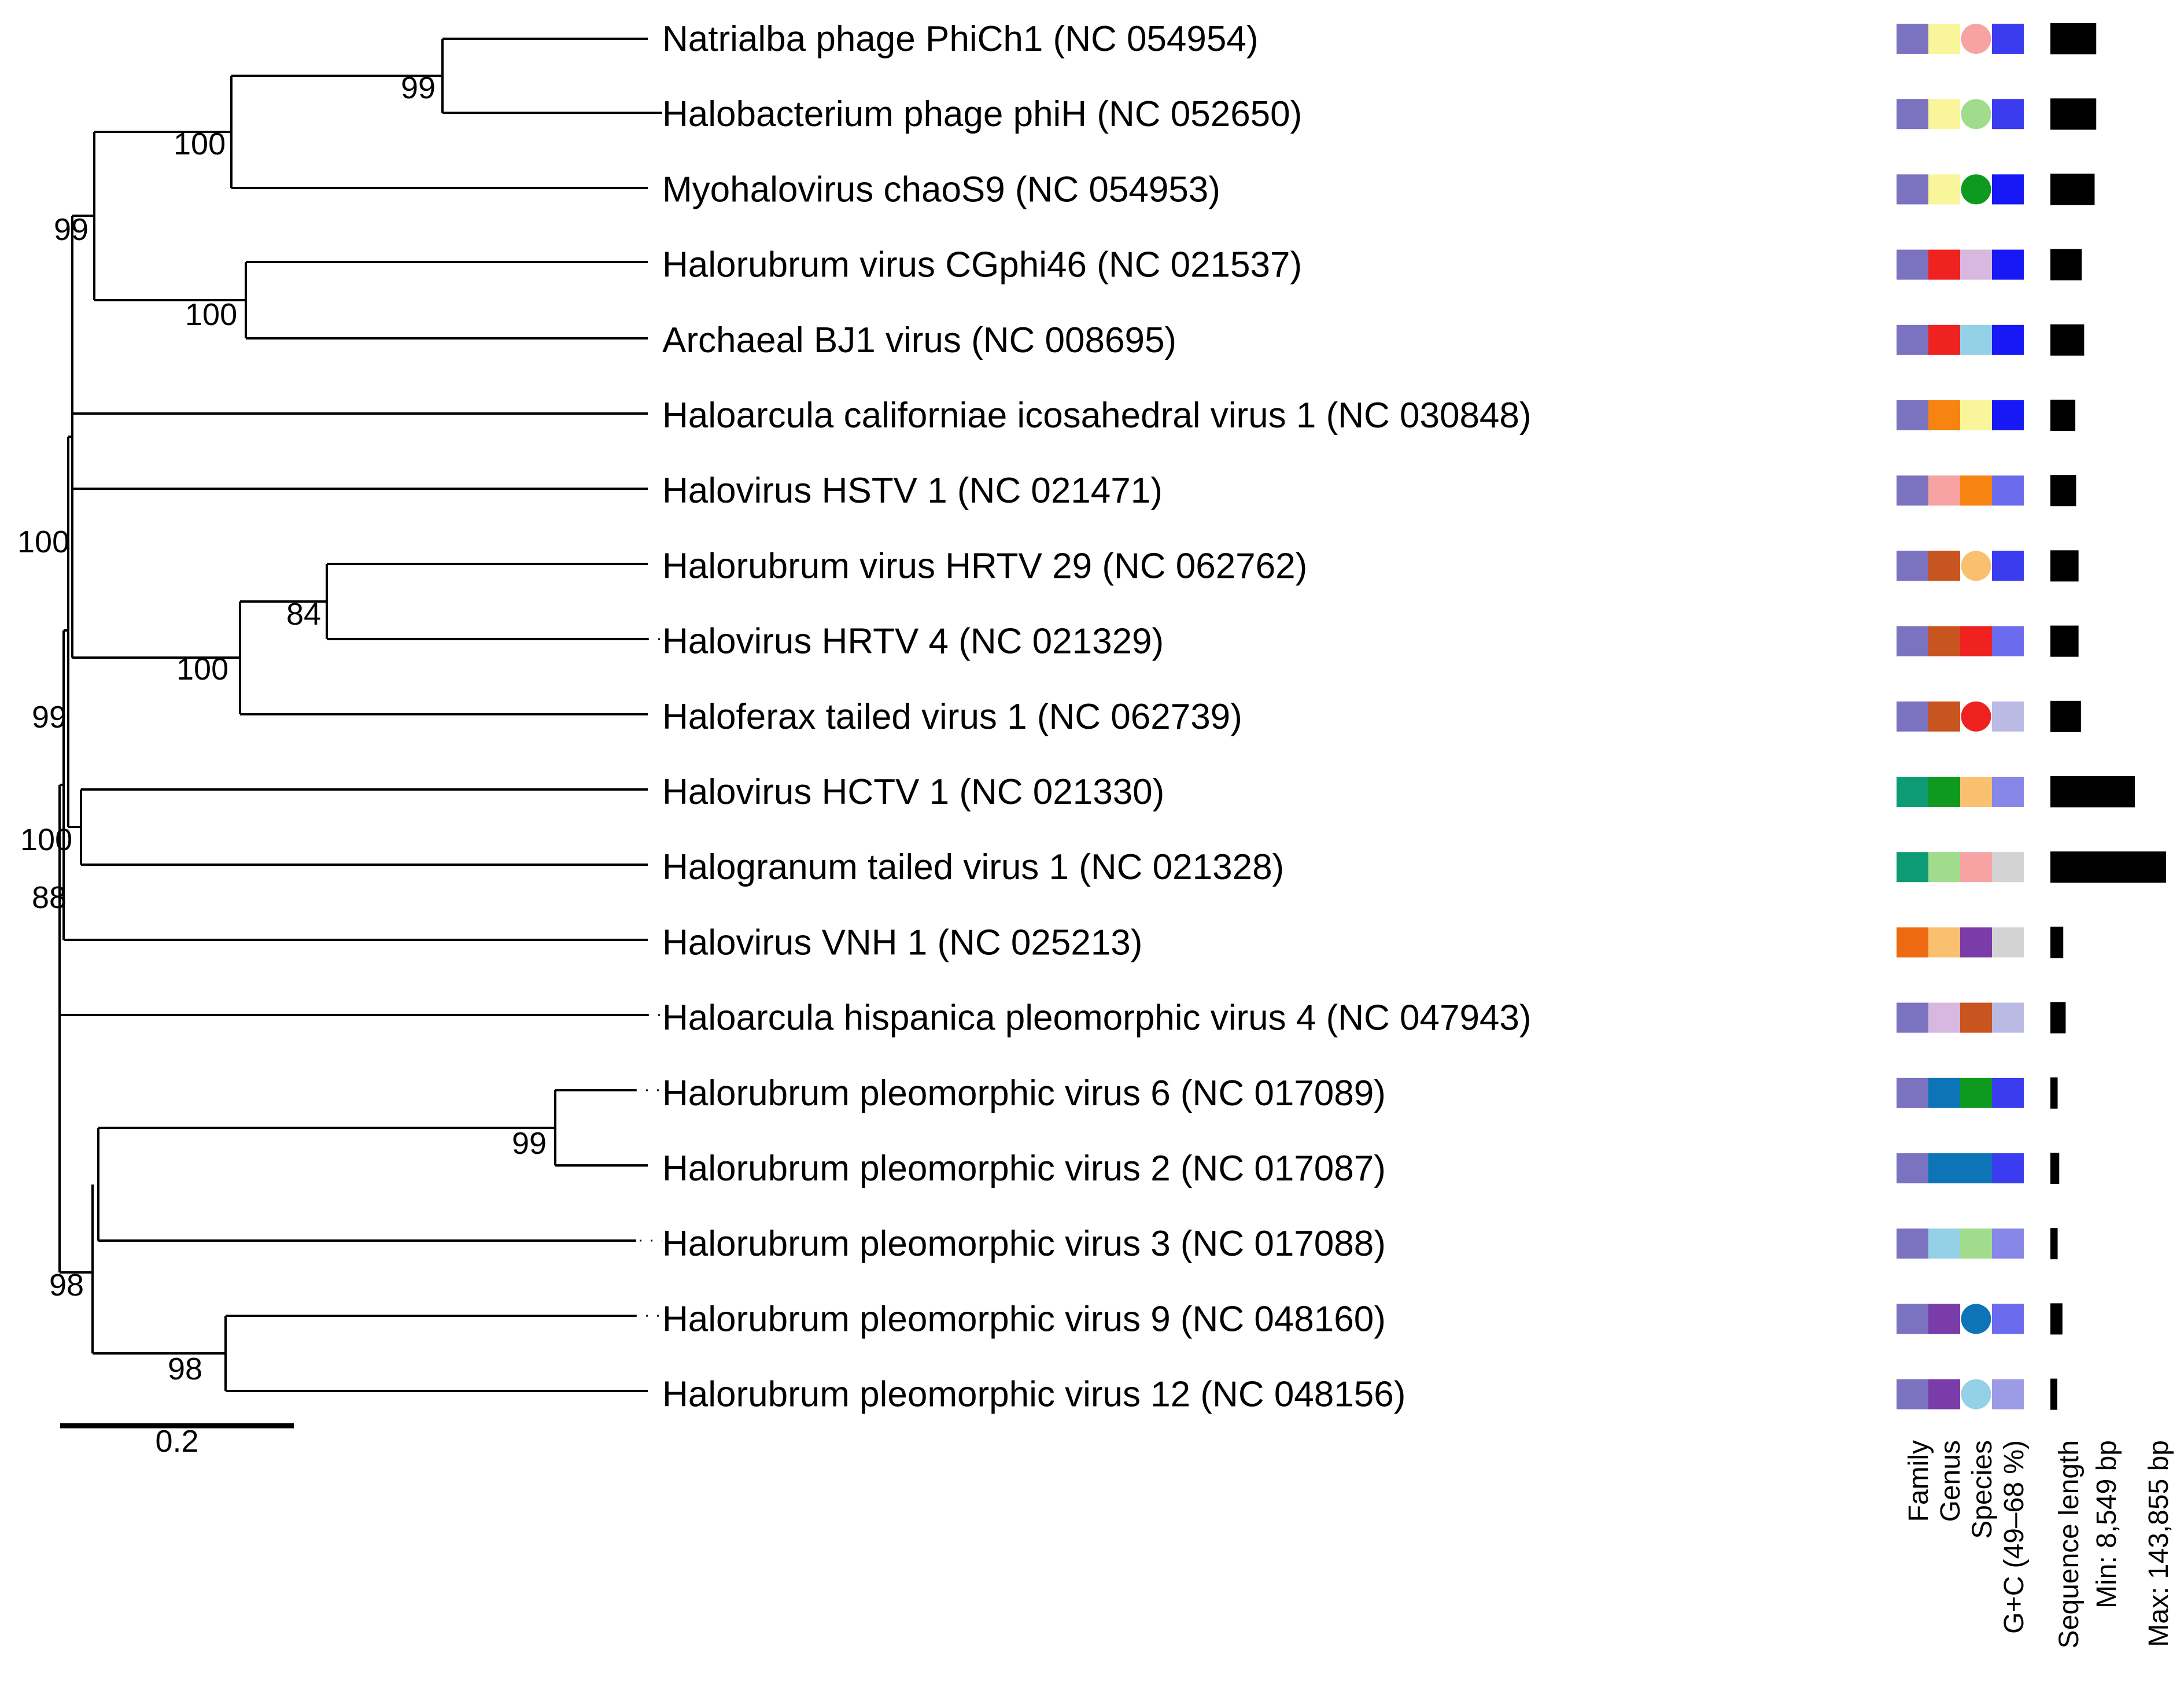  Describe the element at coordinates (185, 1369) in the screenshot. I see `bootstrap-value: 98` at that location.